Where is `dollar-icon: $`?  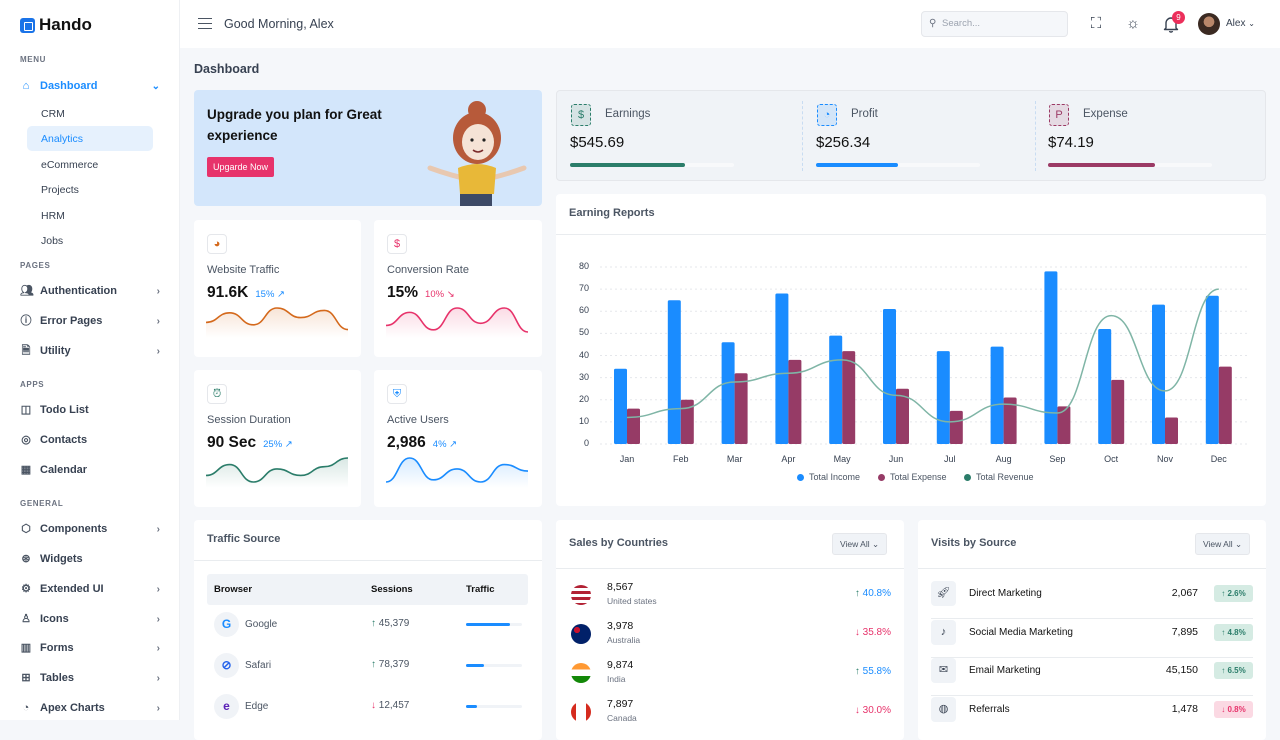 dollar-icon: $ is located at coordinates (397, 244).